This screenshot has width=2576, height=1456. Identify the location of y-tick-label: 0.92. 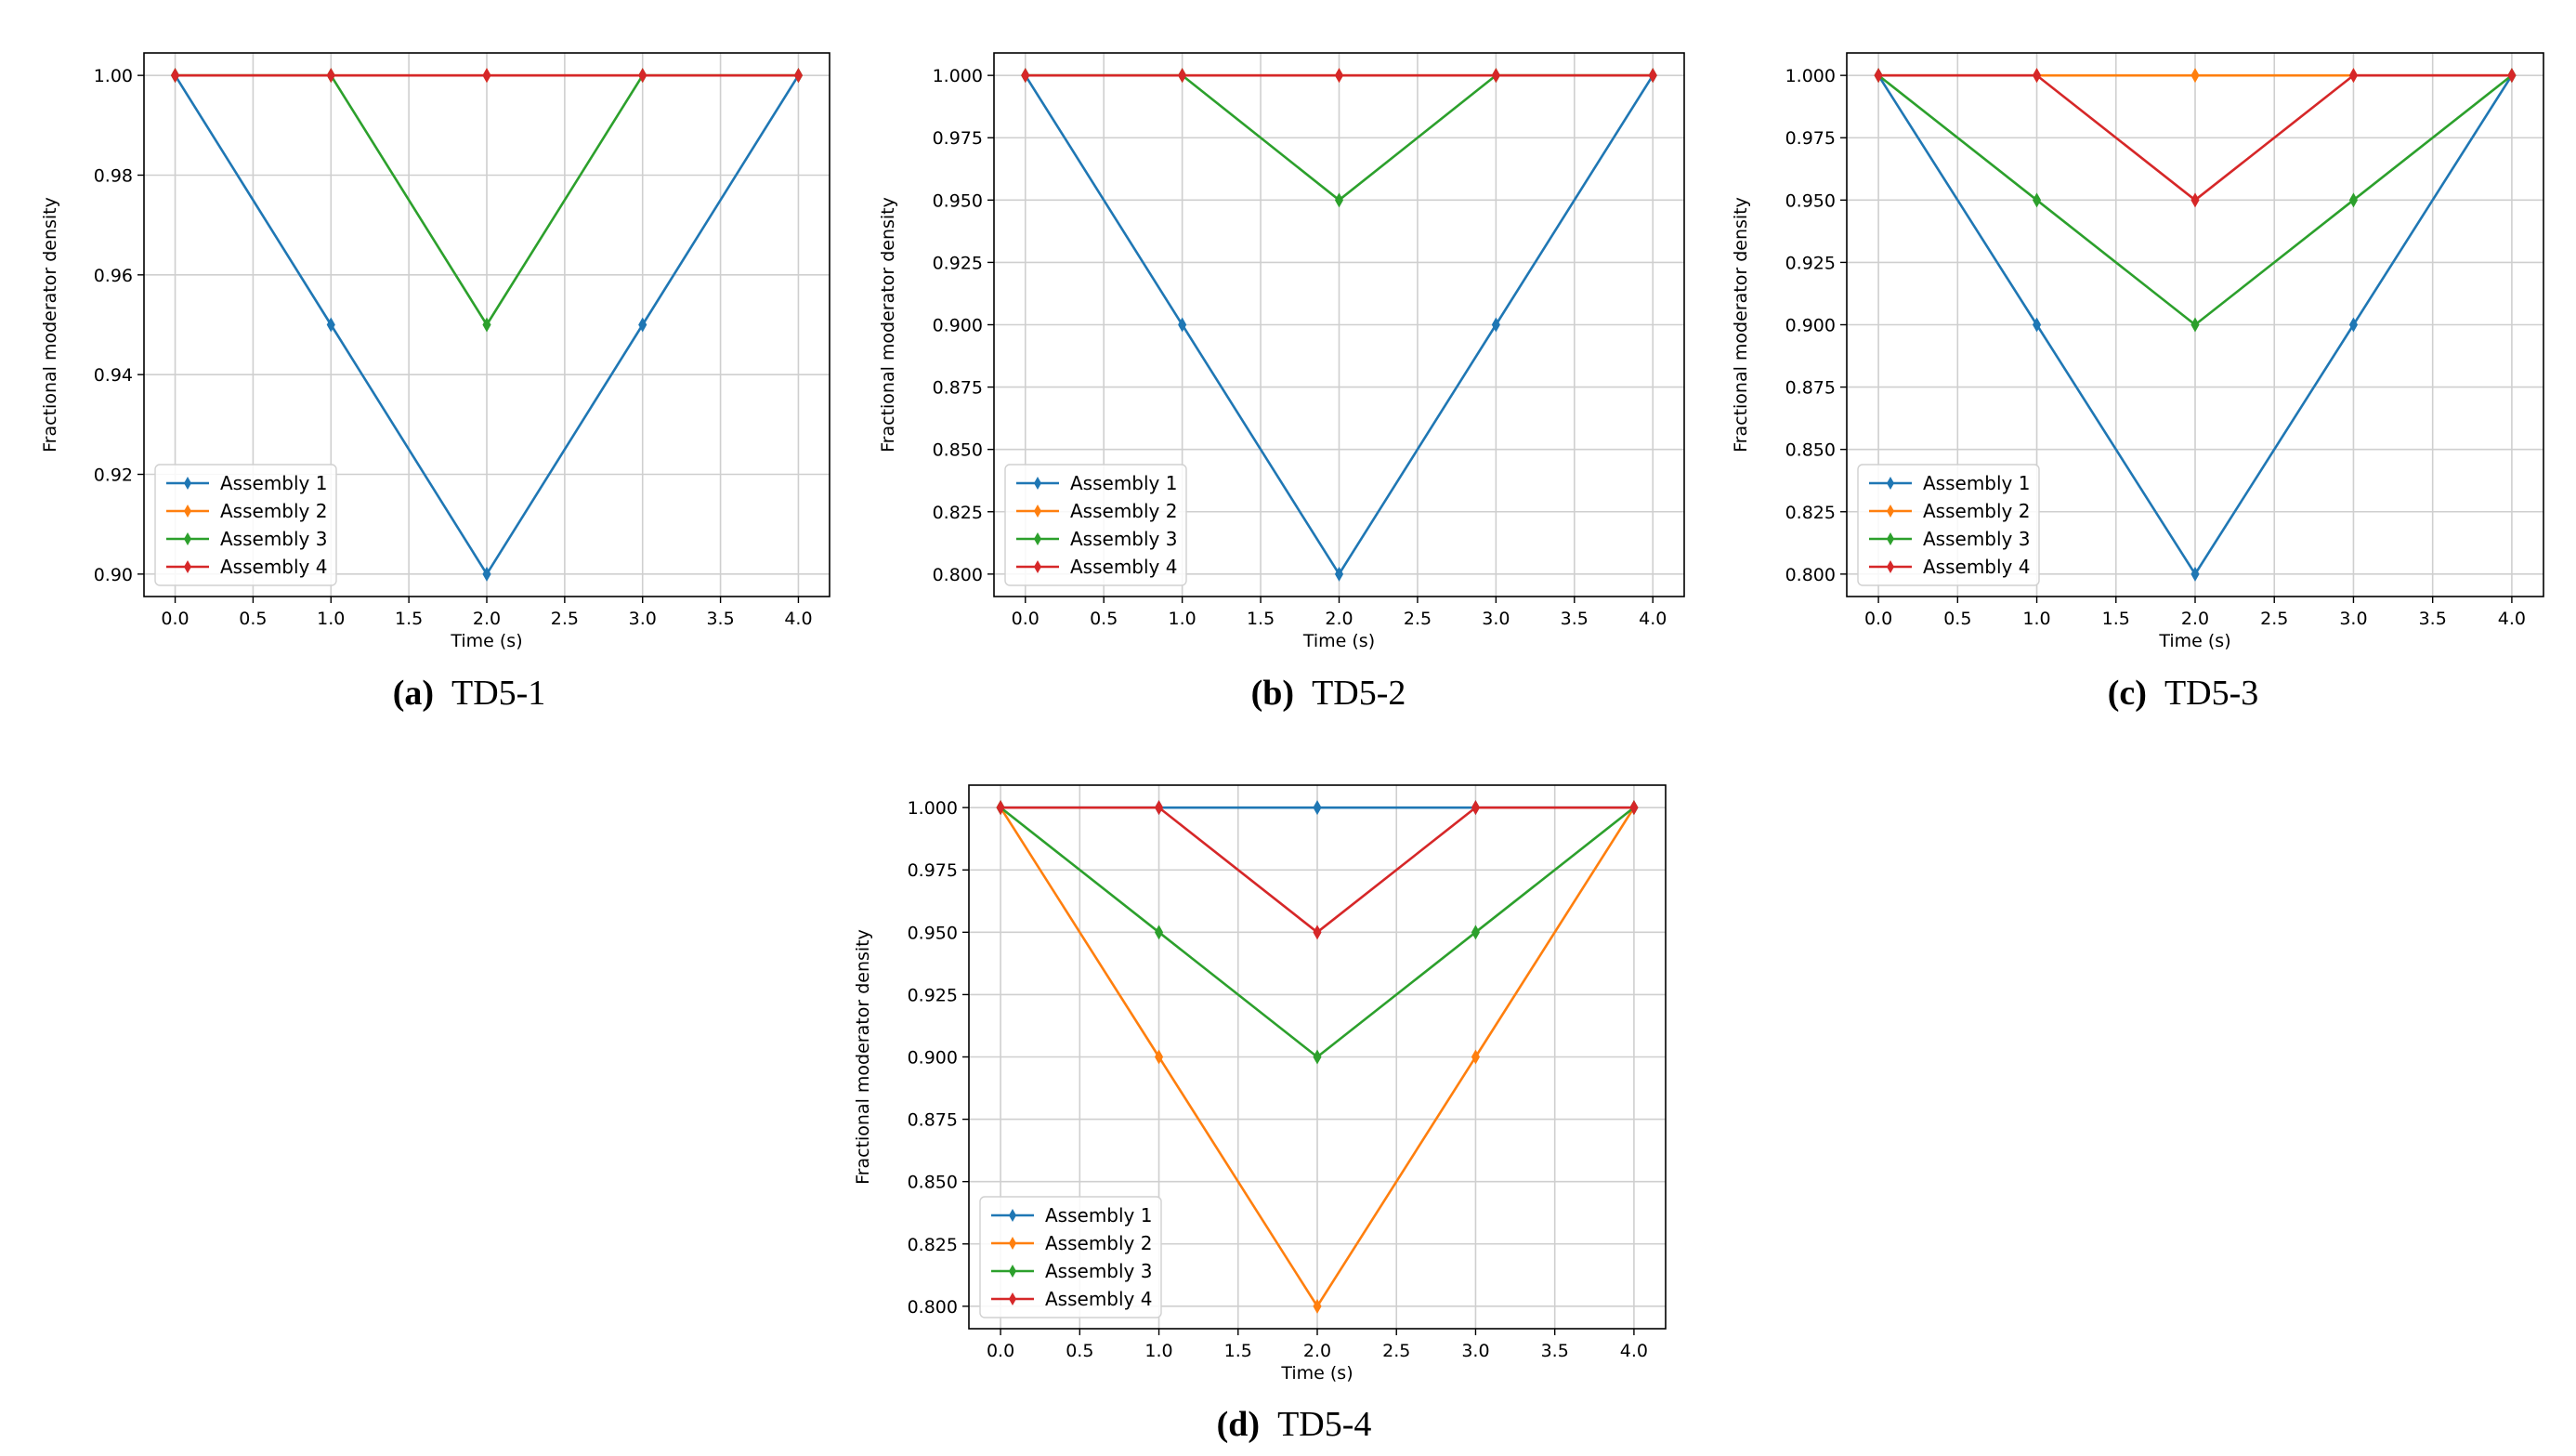
(113, 476).